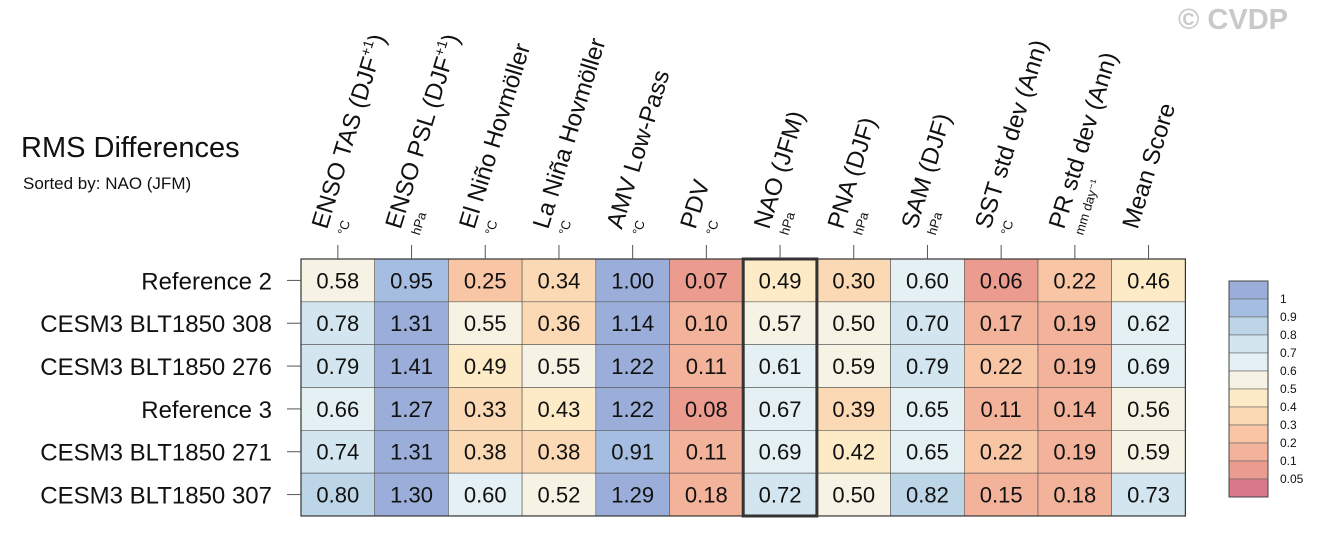 Image resolution: width=1332 pixels, height=542 pixels. I want to click on cell-value: 0.42, so click(853, 452).